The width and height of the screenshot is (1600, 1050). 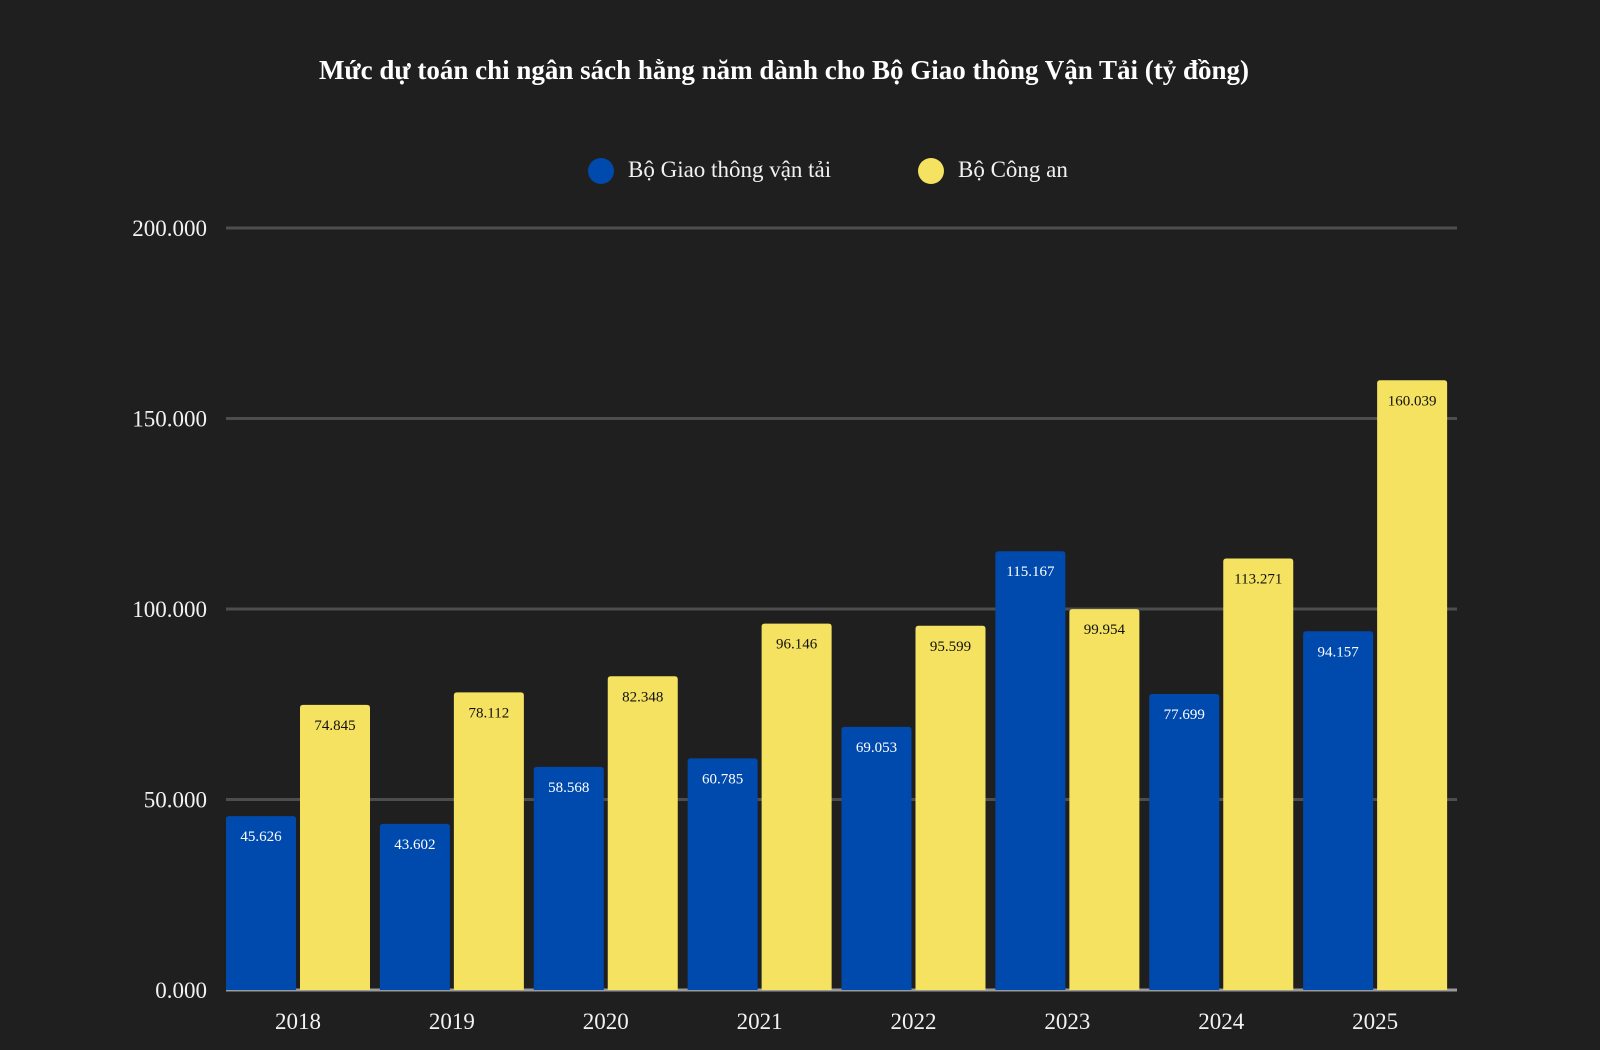 What do you see at coordinates (568, 788) in the screenshot?
I see `data-label: 58.568` at bounding box center [568, 788].